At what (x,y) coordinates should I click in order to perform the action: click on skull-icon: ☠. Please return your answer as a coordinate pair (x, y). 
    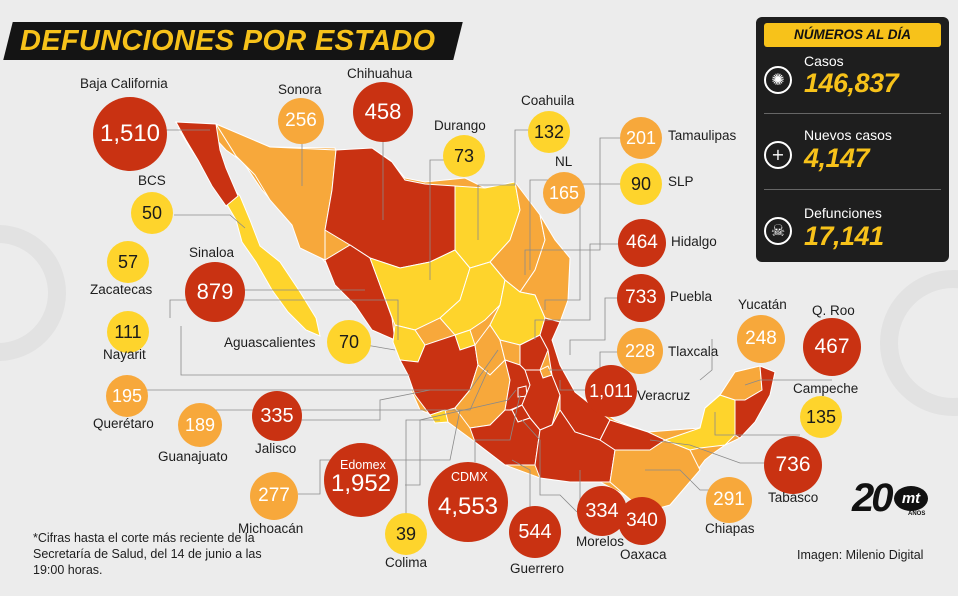
    Looking at the image, I should click on (778, 231).